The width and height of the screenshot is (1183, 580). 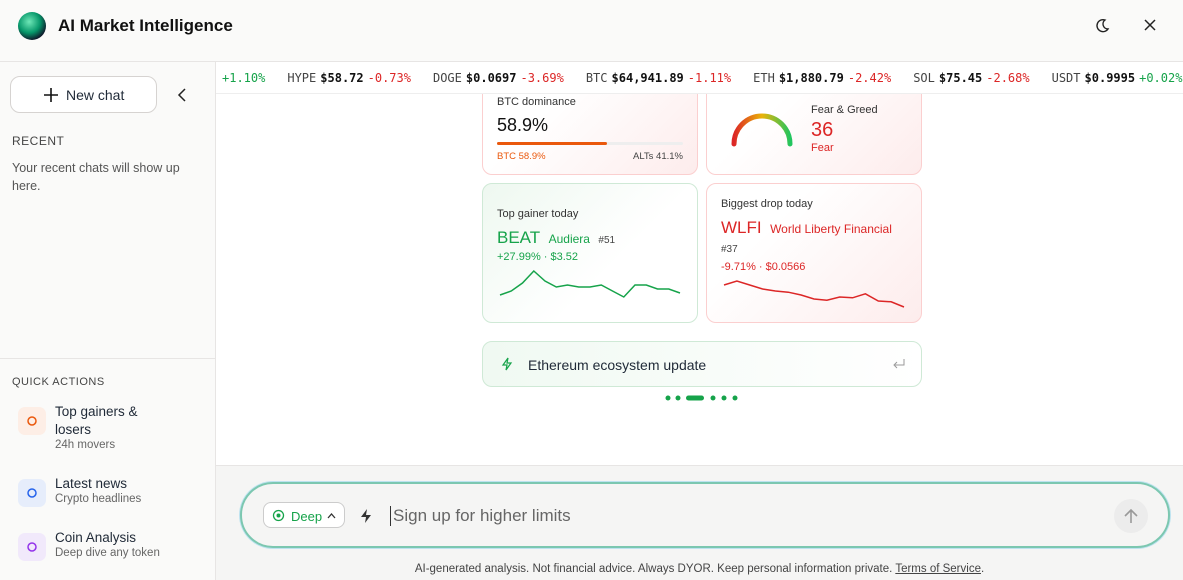 I want to click on card-label: BTC dominance, so click(x=536, y=102).